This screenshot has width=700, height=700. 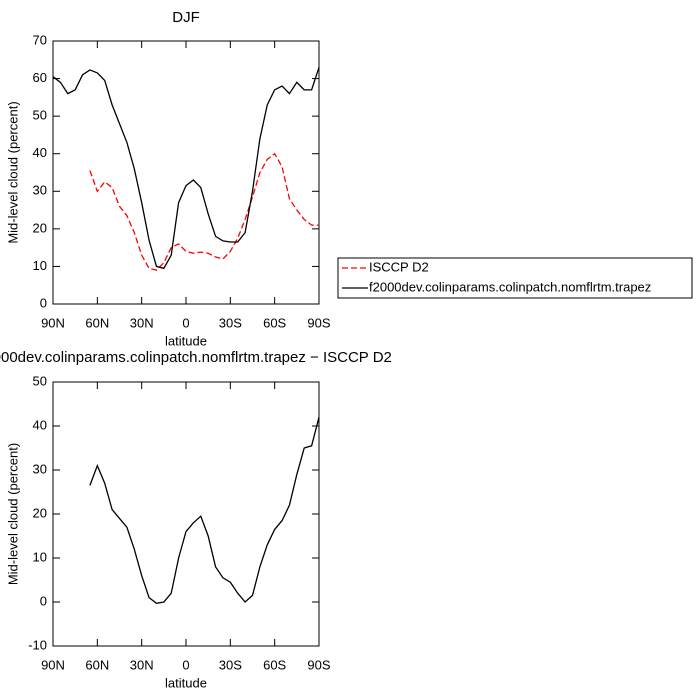 I want to click on legend-label: ISCCP D2, so click(x=399, y=266).